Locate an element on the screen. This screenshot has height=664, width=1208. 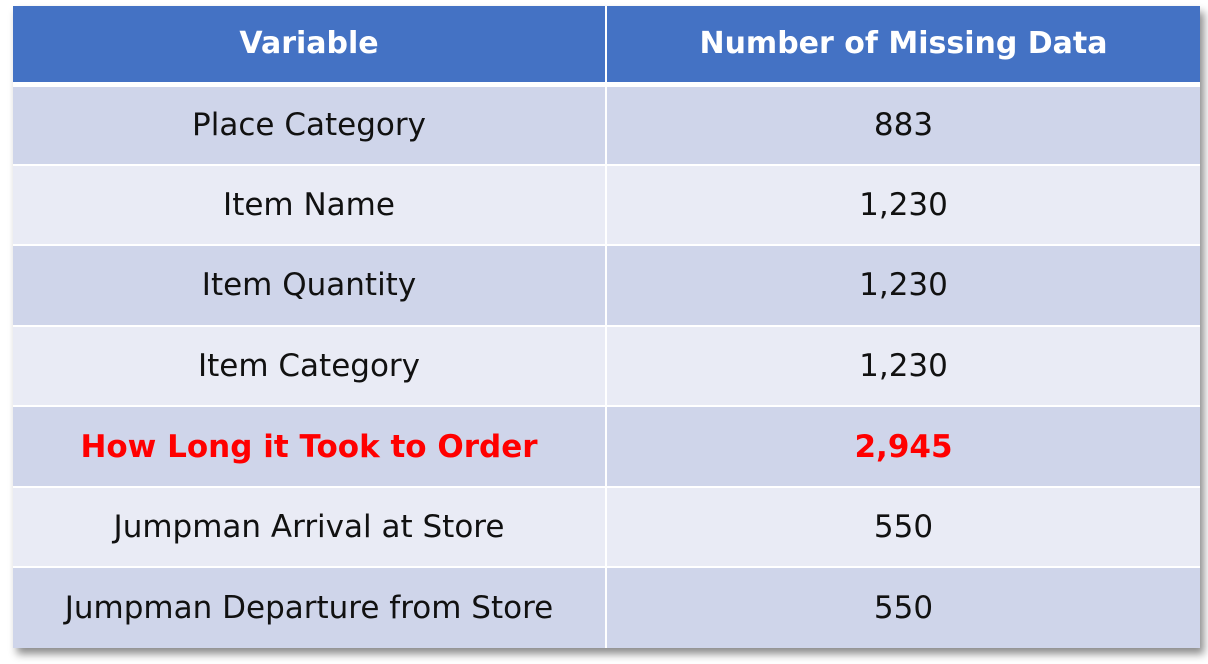
cell-variable: Place Category is located at coordinates (310, 124).